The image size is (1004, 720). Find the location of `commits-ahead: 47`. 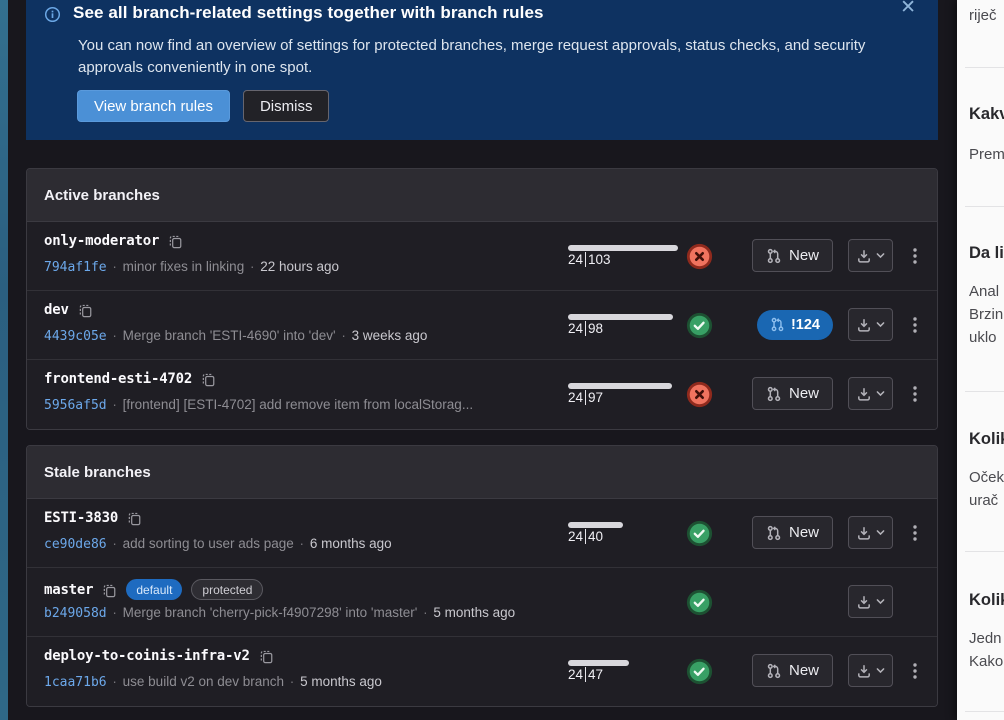

commits-ahead: 47 is located at coordinates (596, 674).